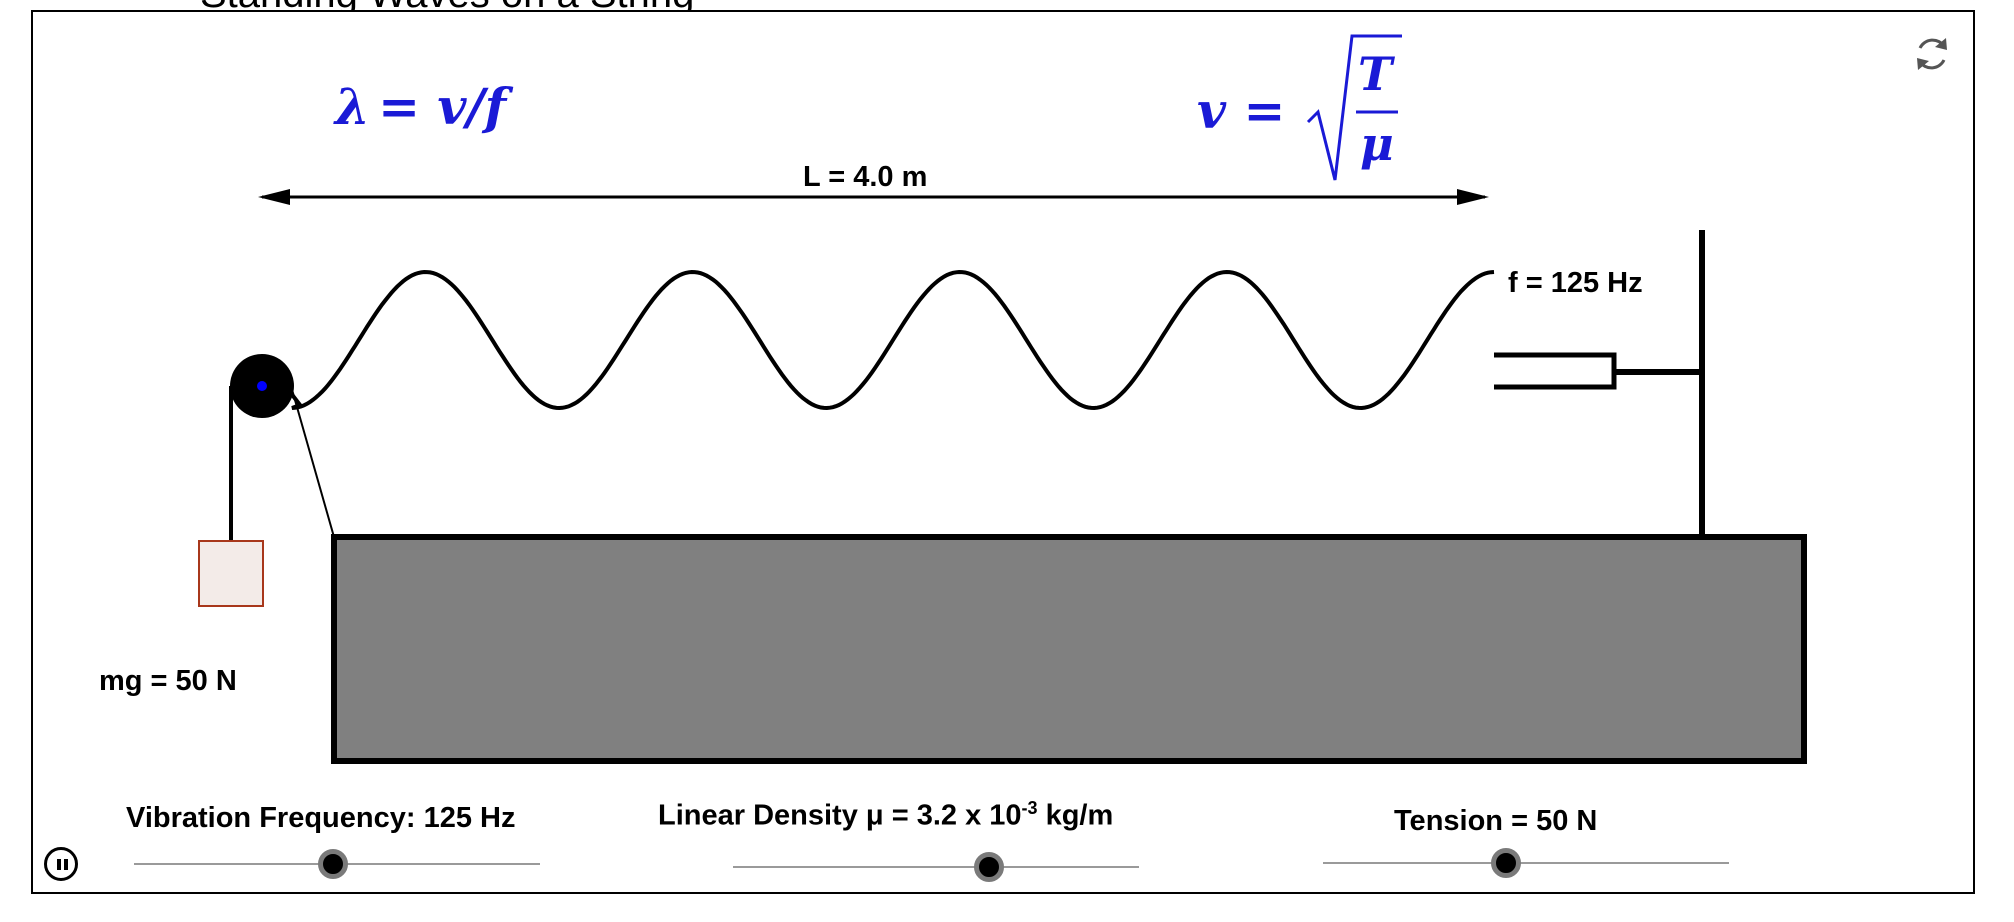 This screenshot has height=922, width=2014. Describe the element at coordinates (321, 818) in the screenshot. I see `frequency-slider-label: Vibration Frequency: 125 Hz` at that location.